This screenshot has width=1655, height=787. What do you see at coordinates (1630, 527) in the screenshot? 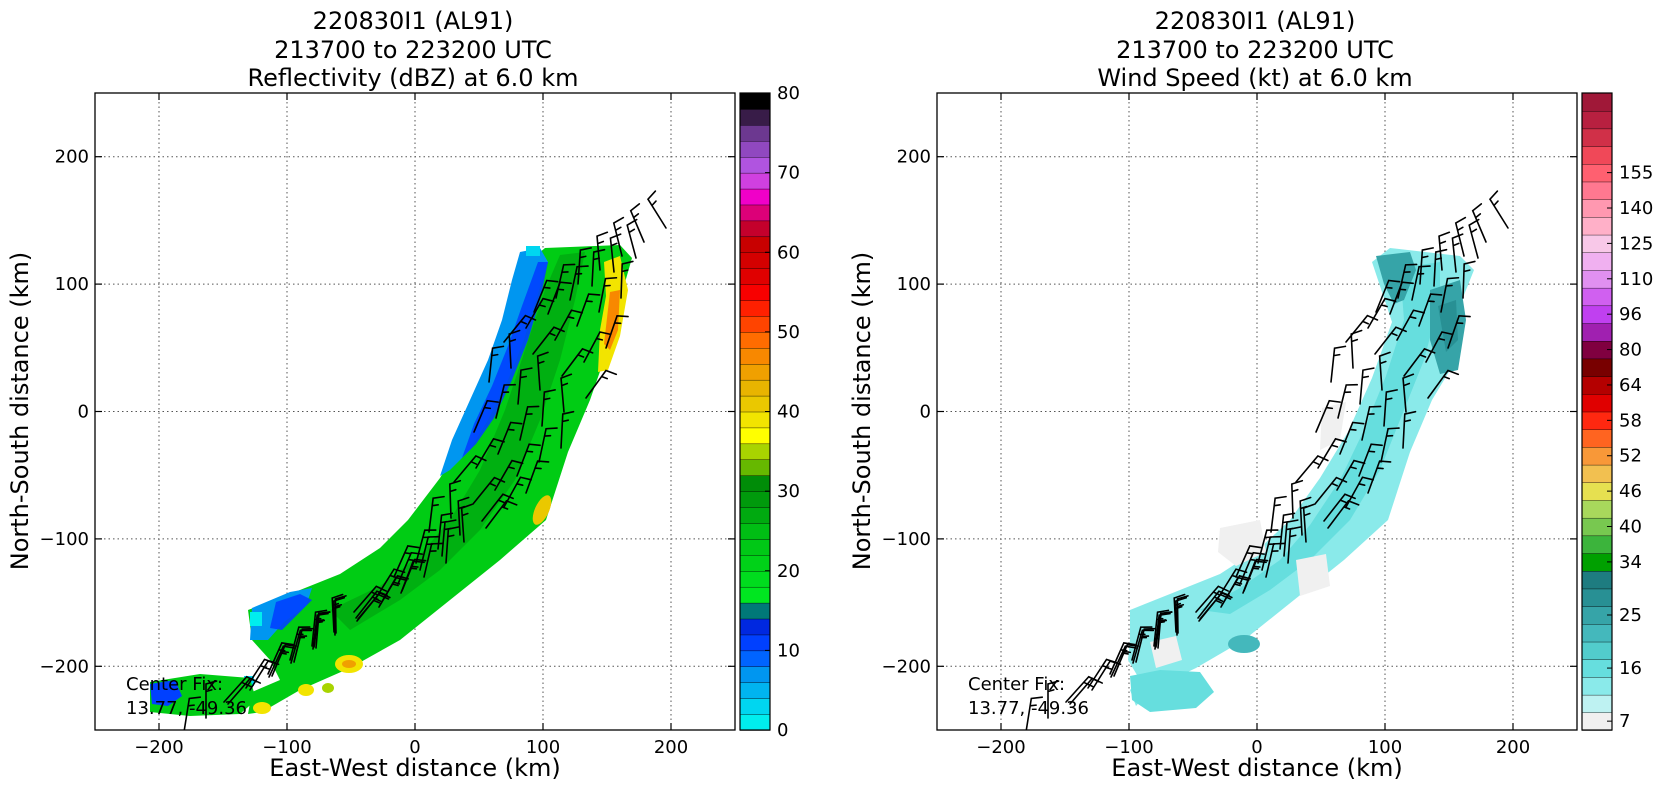
I see `wind-colorbar-label-4: 40` at bounding box center [1630, 527].